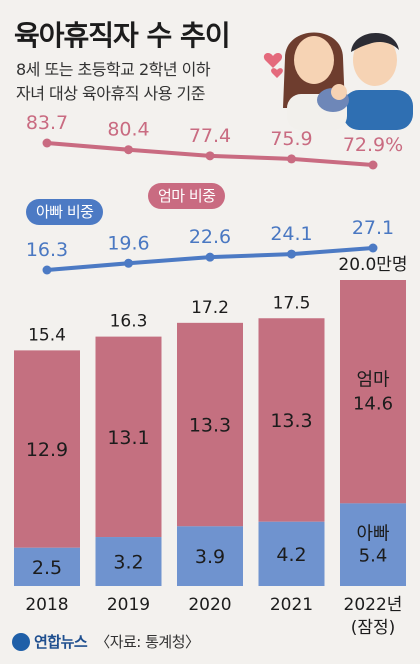 The image size is (420, 664). I want to click on bar-dad-value-label: 4.2, so click(291, 555).